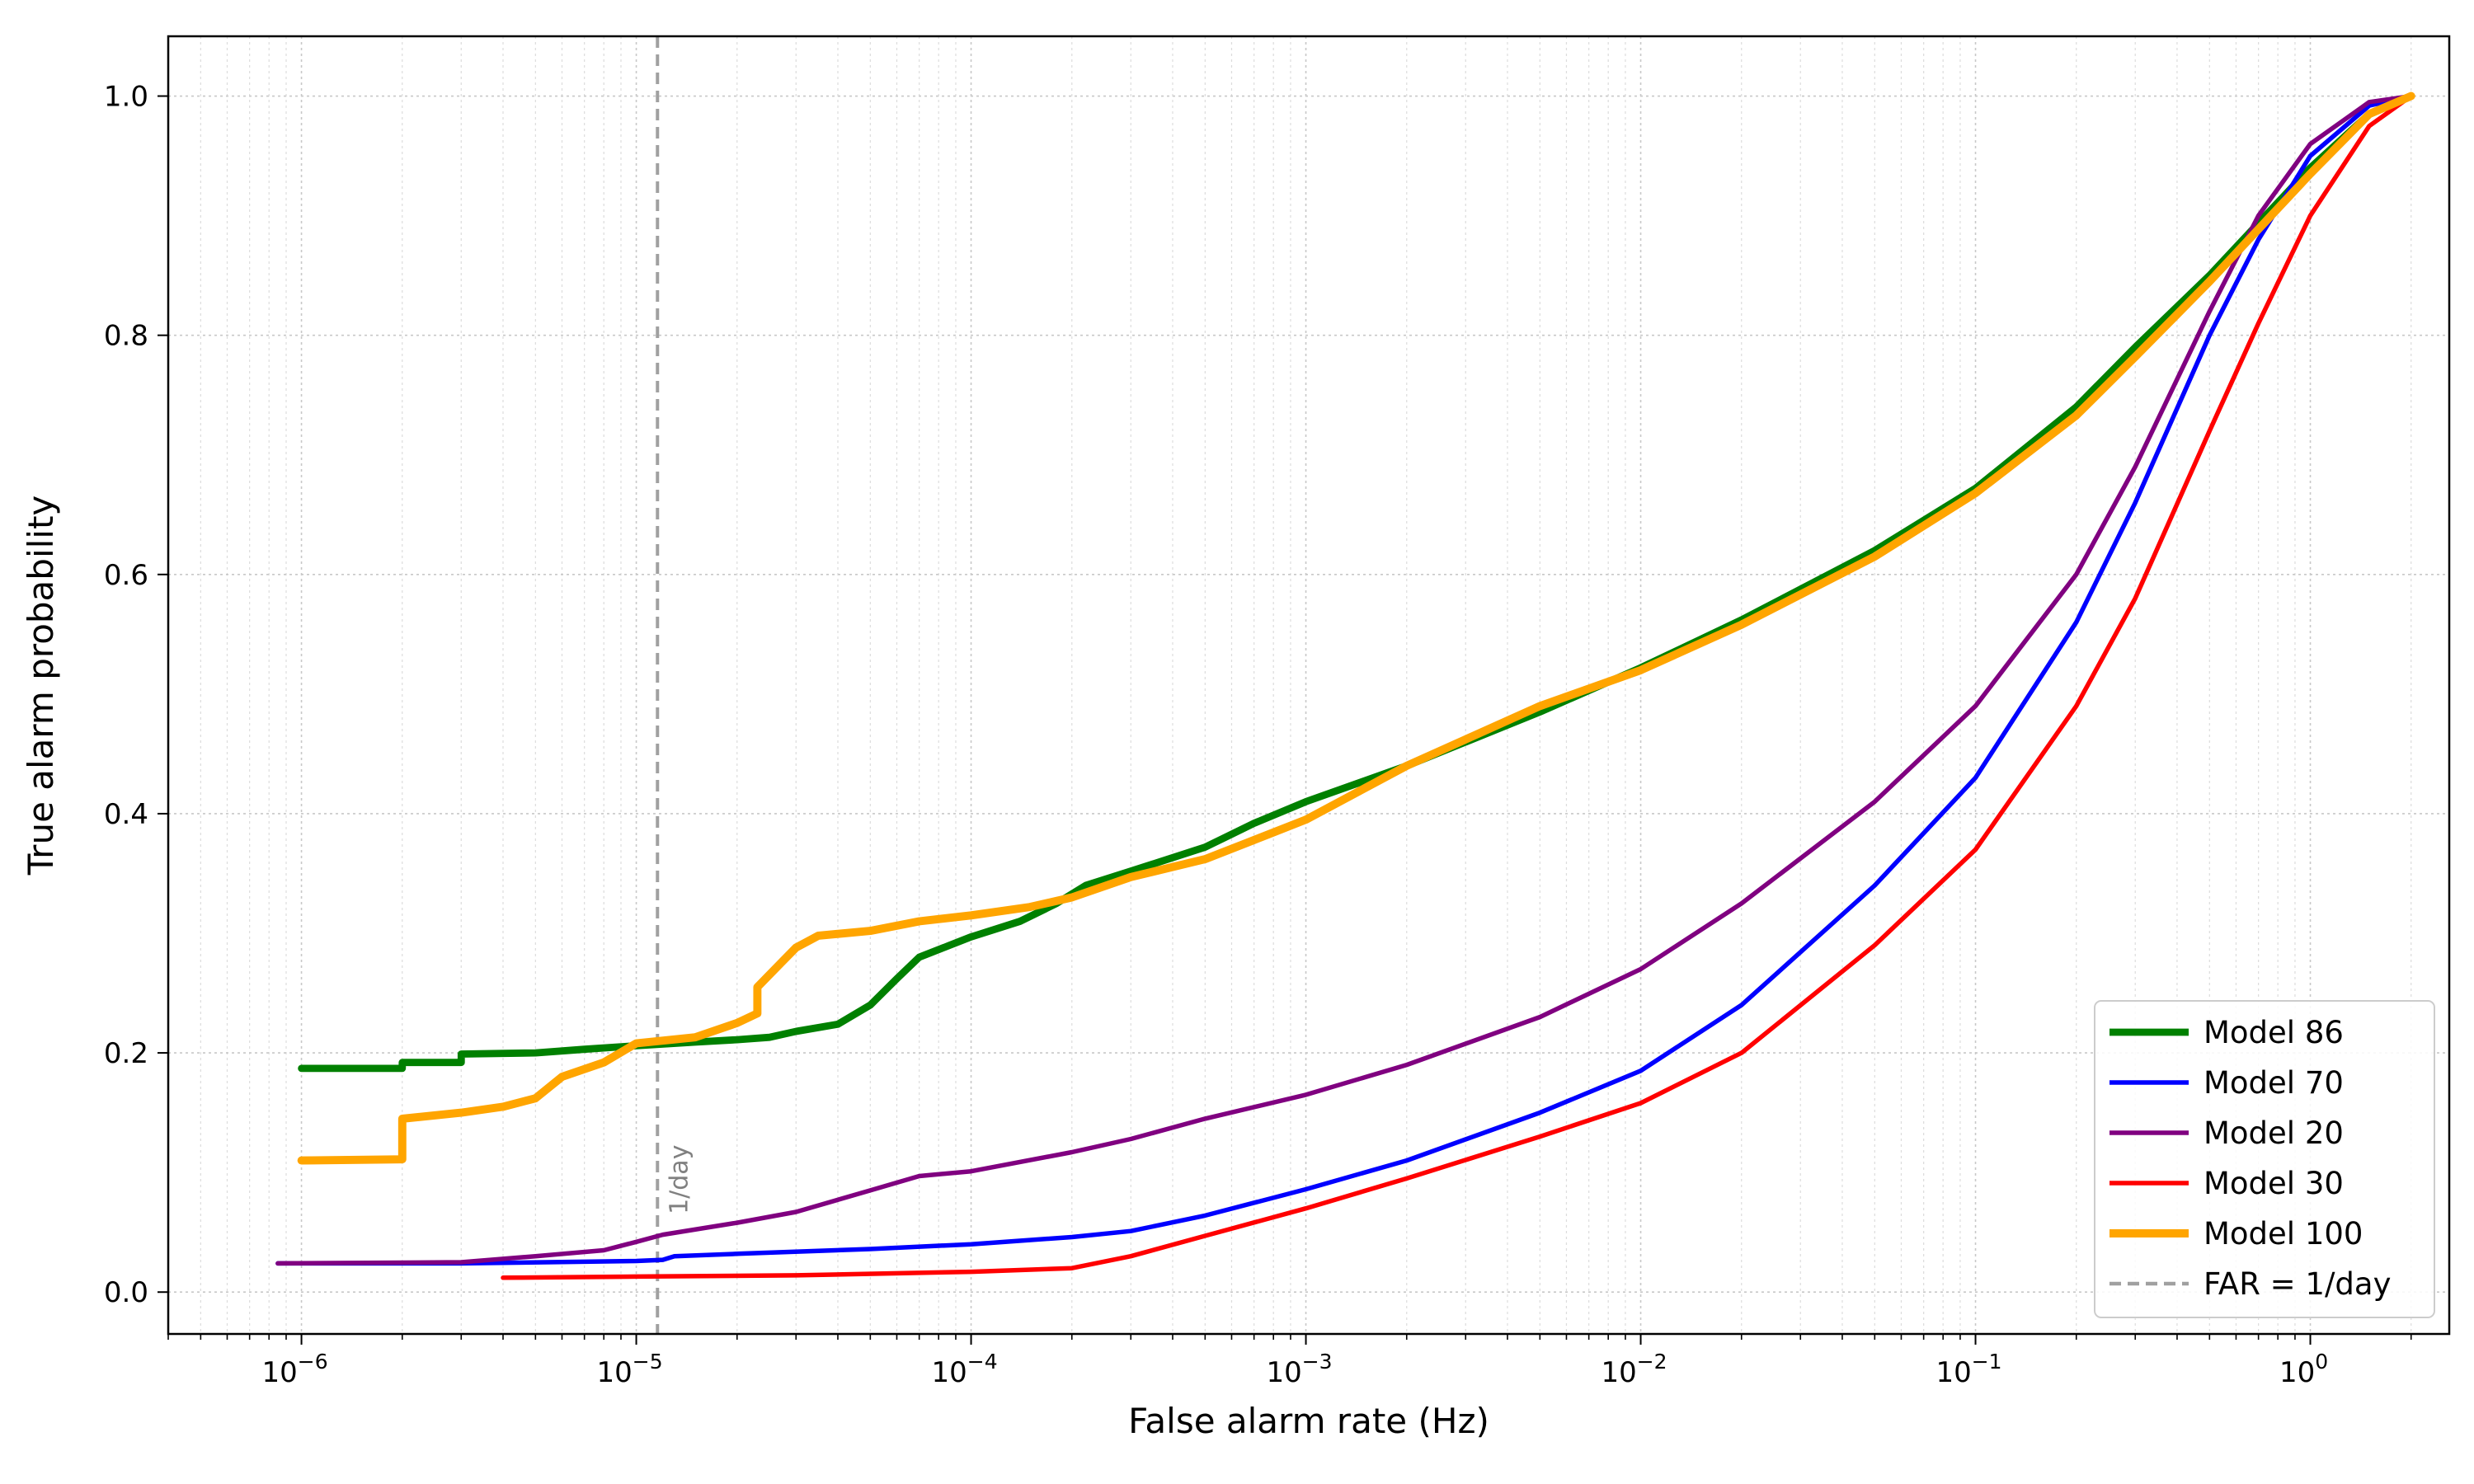  Describe the element at coordinates (2283, 1234) in the screenshot. I see `legend-label: Model 100` at that location.